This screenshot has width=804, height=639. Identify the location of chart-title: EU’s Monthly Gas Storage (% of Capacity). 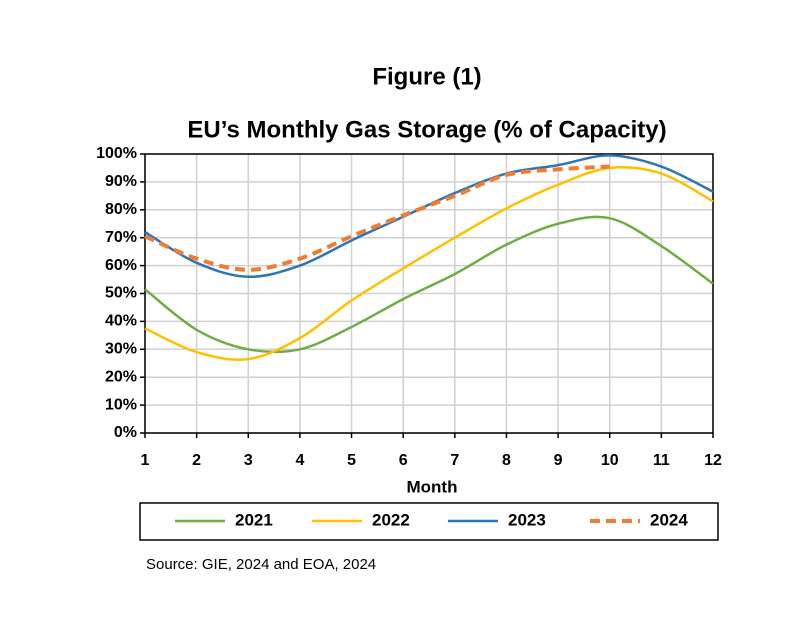
(426, 129).